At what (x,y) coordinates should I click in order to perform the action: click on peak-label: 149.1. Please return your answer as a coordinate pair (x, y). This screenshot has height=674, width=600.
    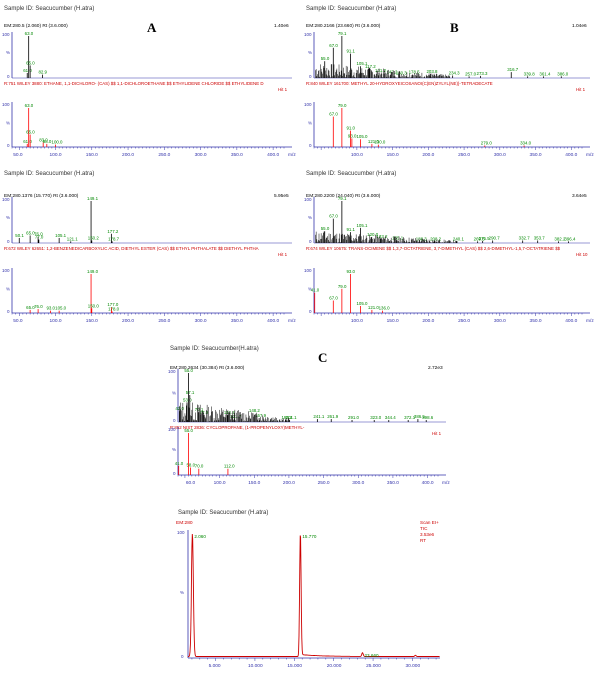
    Looking at the image, I should click on (93, 198).